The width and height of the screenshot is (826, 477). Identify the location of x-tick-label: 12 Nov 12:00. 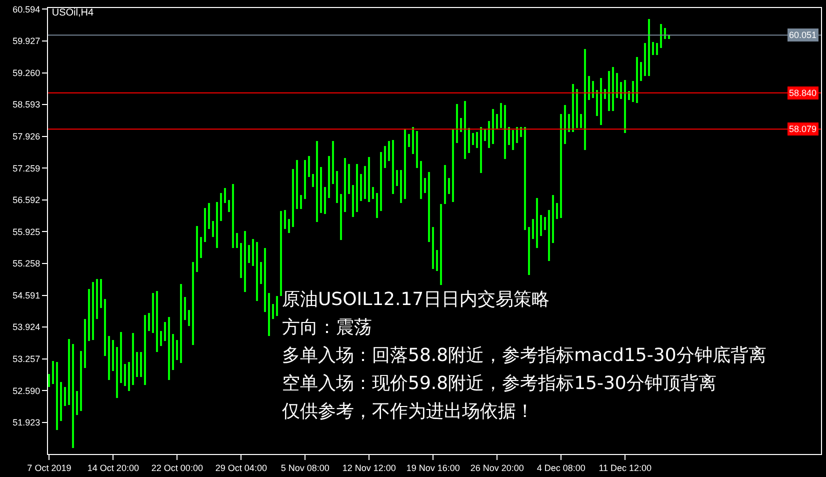
(369, 467).